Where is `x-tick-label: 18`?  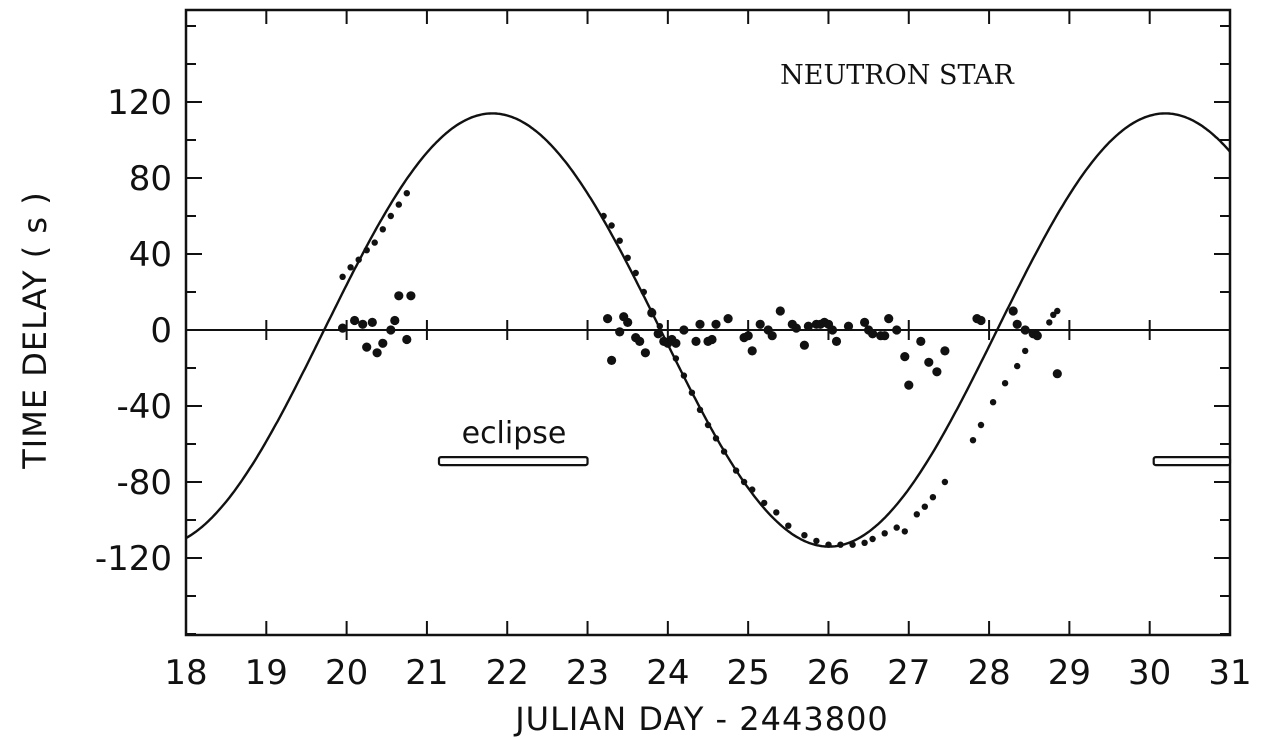
x-tick-label: 18 is located at coordinates (185, 673).